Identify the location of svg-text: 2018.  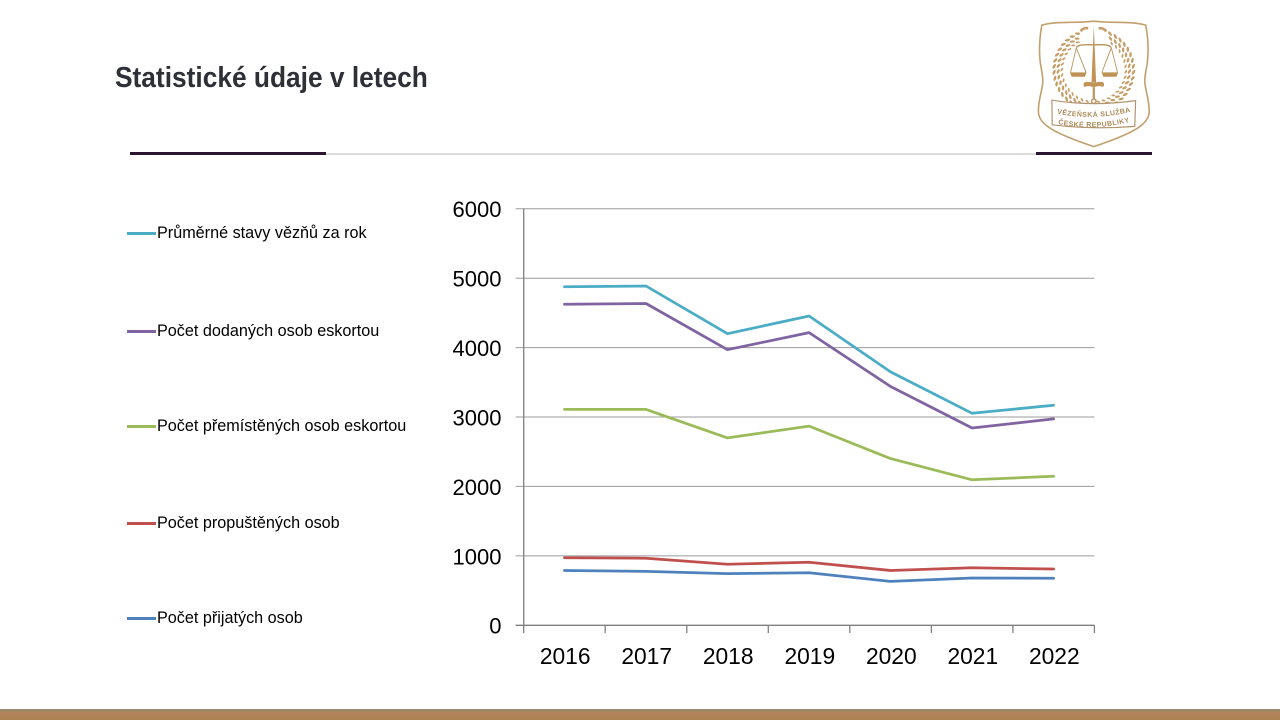
(728, 656).